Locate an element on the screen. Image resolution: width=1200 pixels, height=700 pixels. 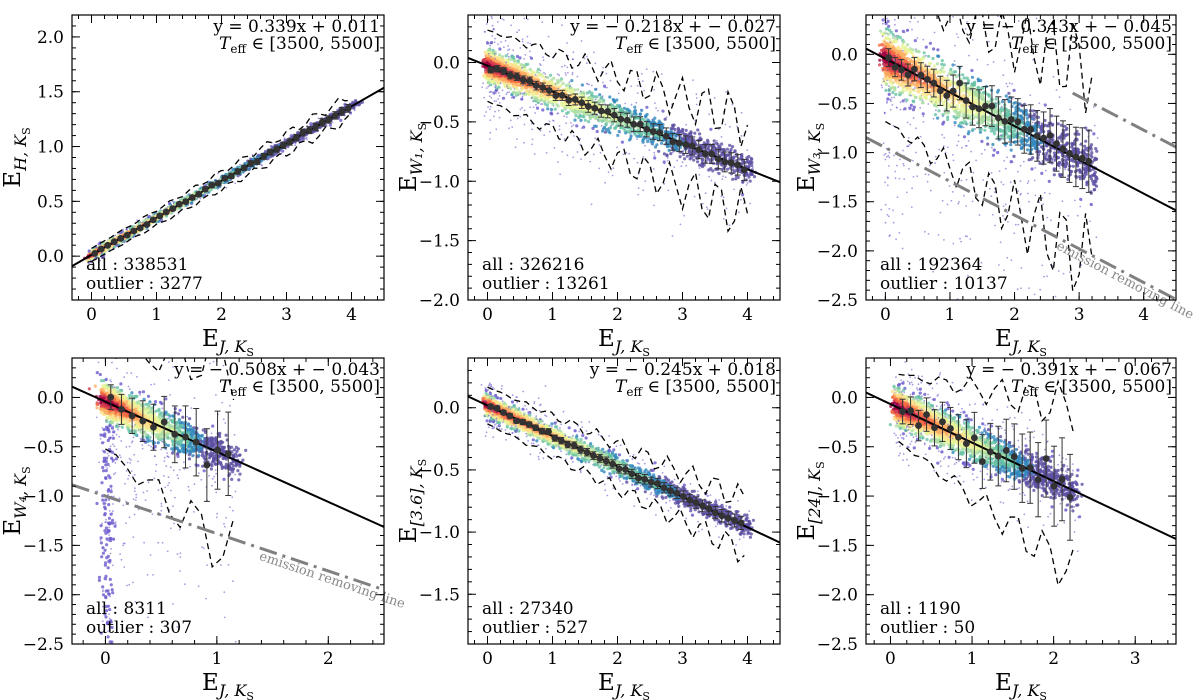
envelope-lower is located at coordinates (221, 187).